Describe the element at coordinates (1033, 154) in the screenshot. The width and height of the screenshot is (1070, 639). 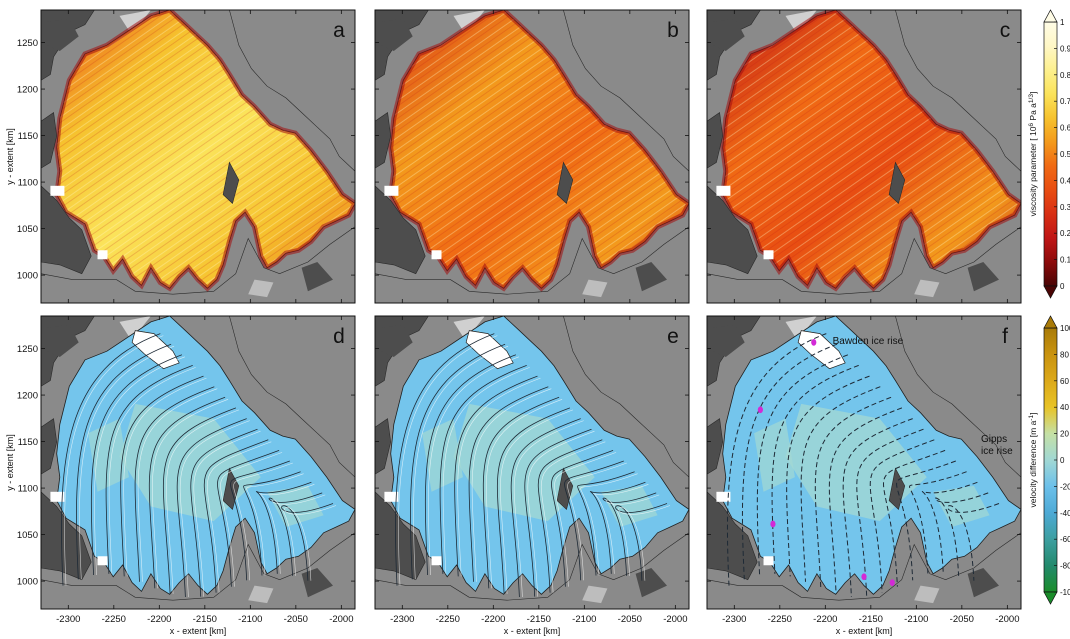
I see `colorbar-label: viscosity parameter [ 106 Pa a1/3]` at that location.